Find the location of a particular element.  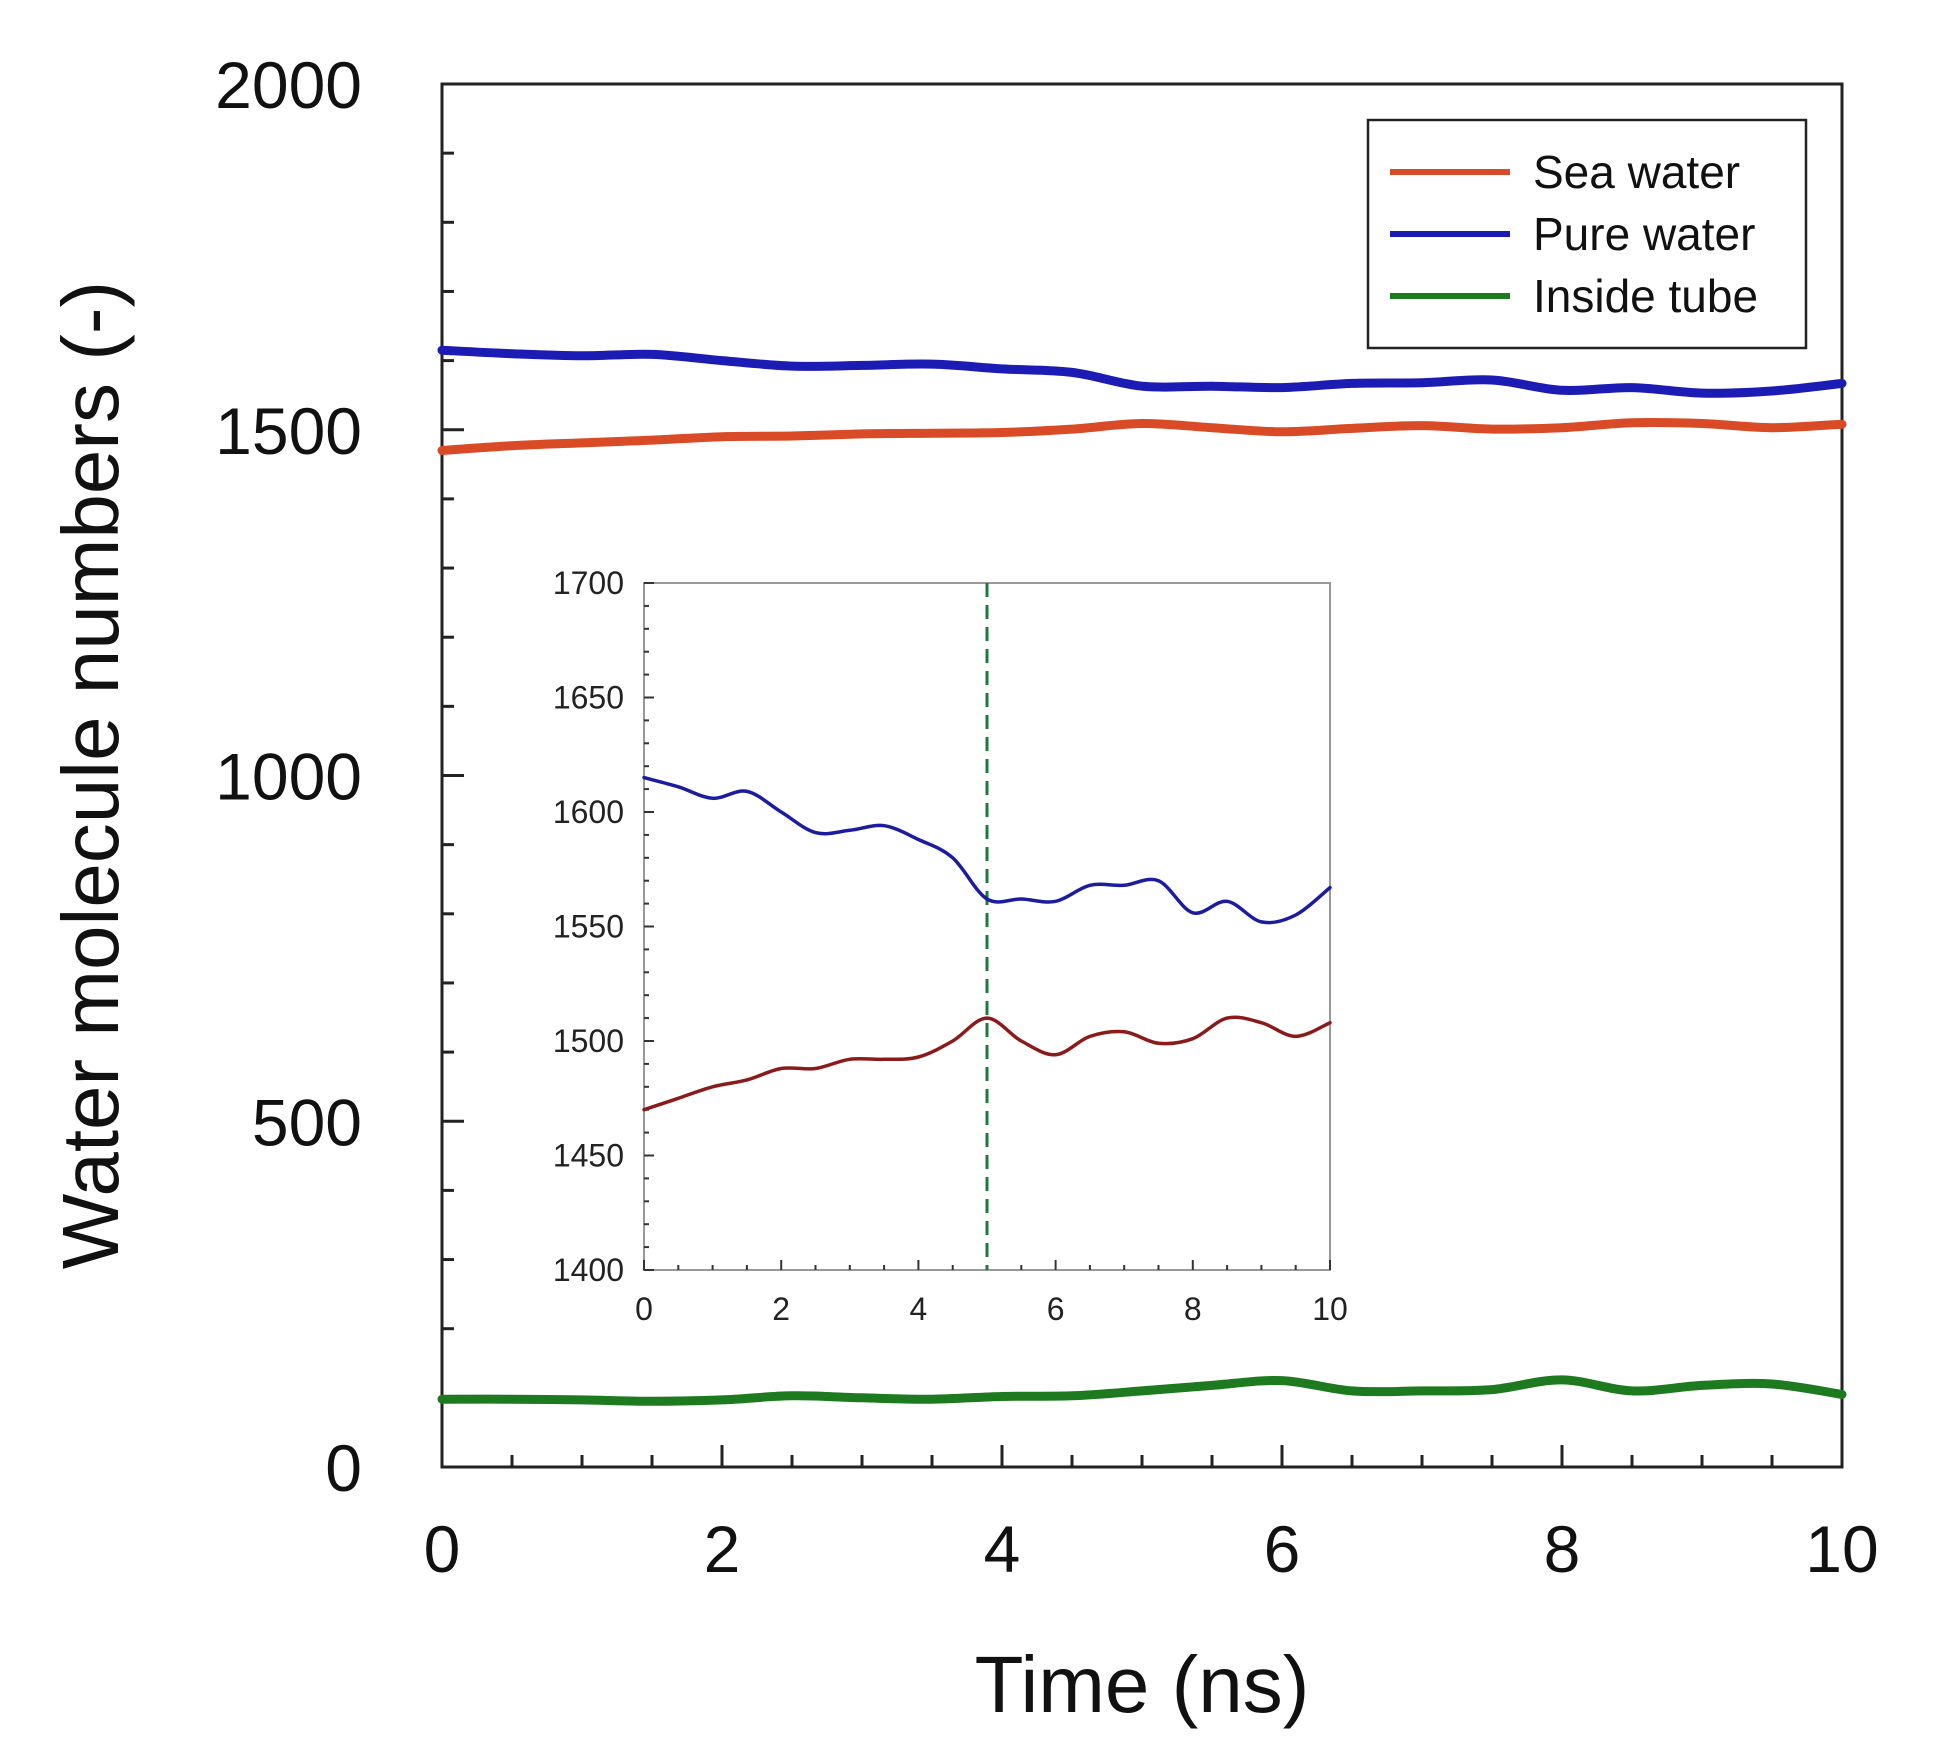

y-tick-label: 1550 is located at coordinates (588, 927).